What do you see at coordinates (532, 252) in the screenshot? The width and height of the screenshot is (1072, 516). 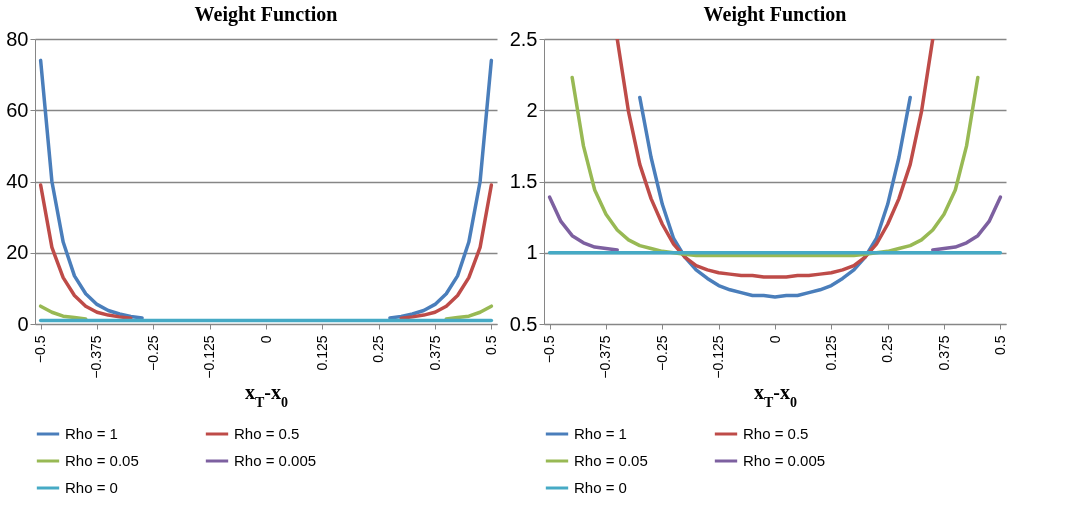 I see `y-tick-label: 1` at bounding box center [532, 252].